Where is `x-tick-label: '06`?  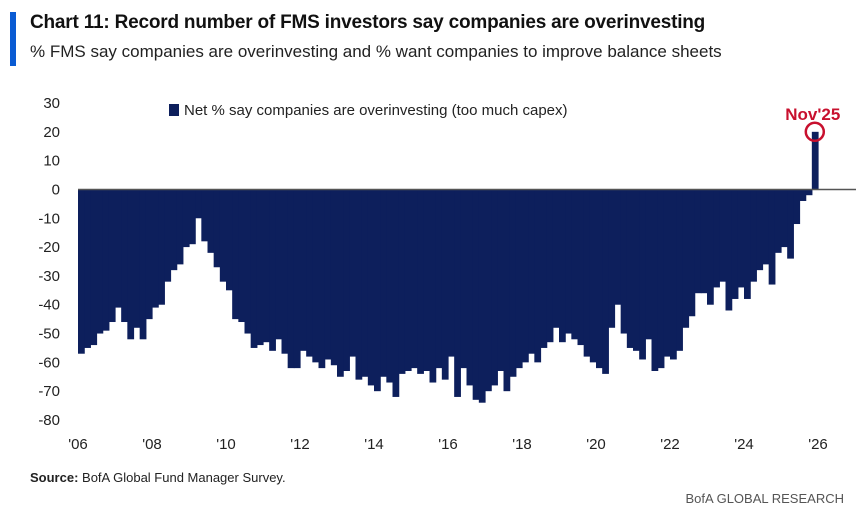
x-tick-label: '06 is located at coordinates (78, 444).